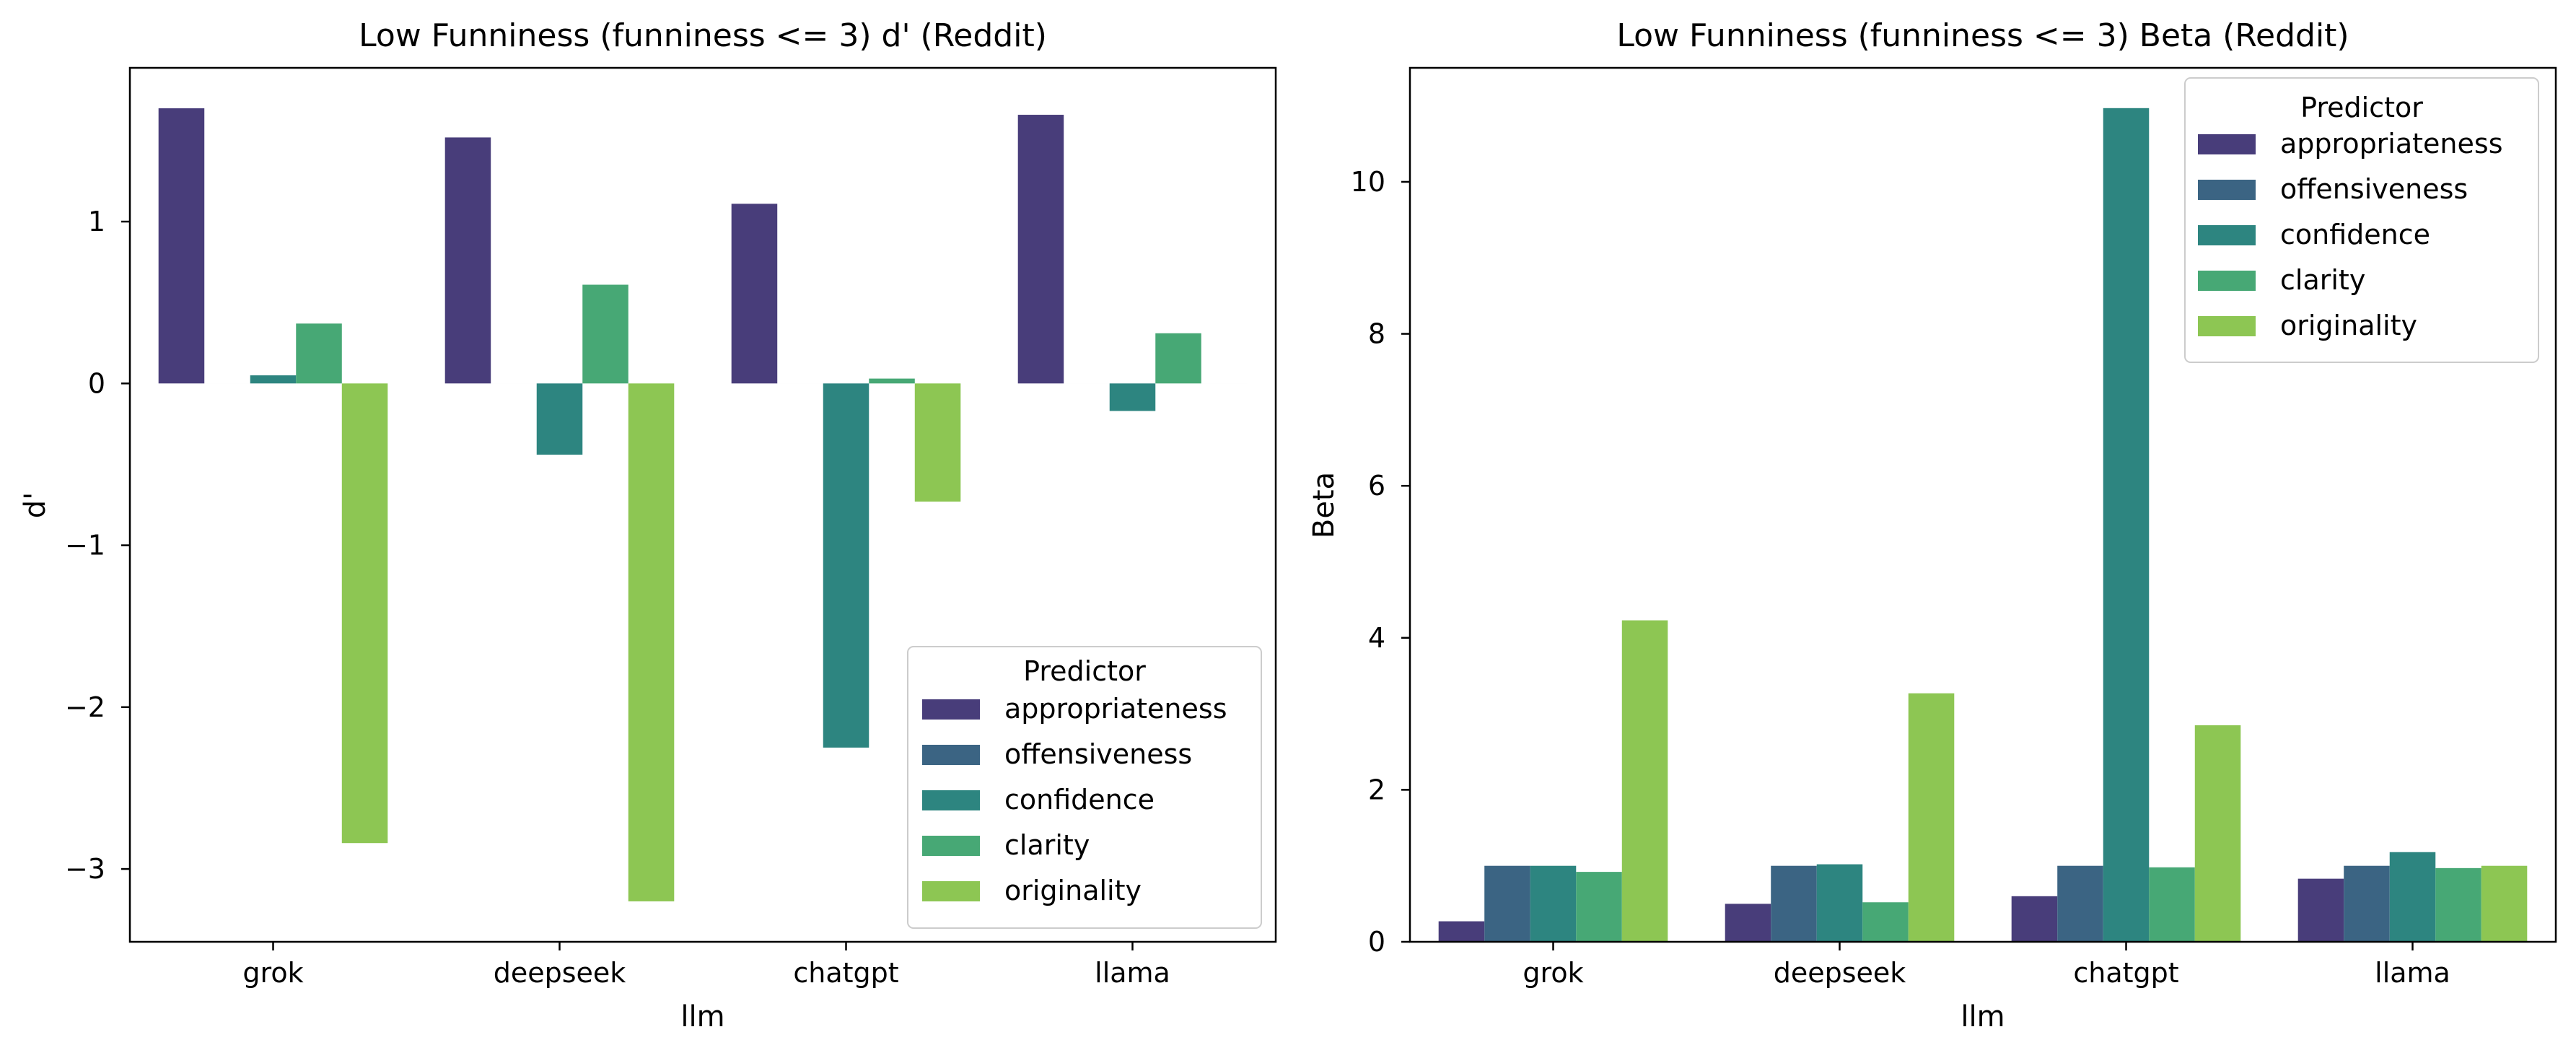 The image size is (2576, 1058). What do you see at coordinates (85, 545) in the screenshot?
I see `y-tick-label: −1` at bounding box center [85, 545].